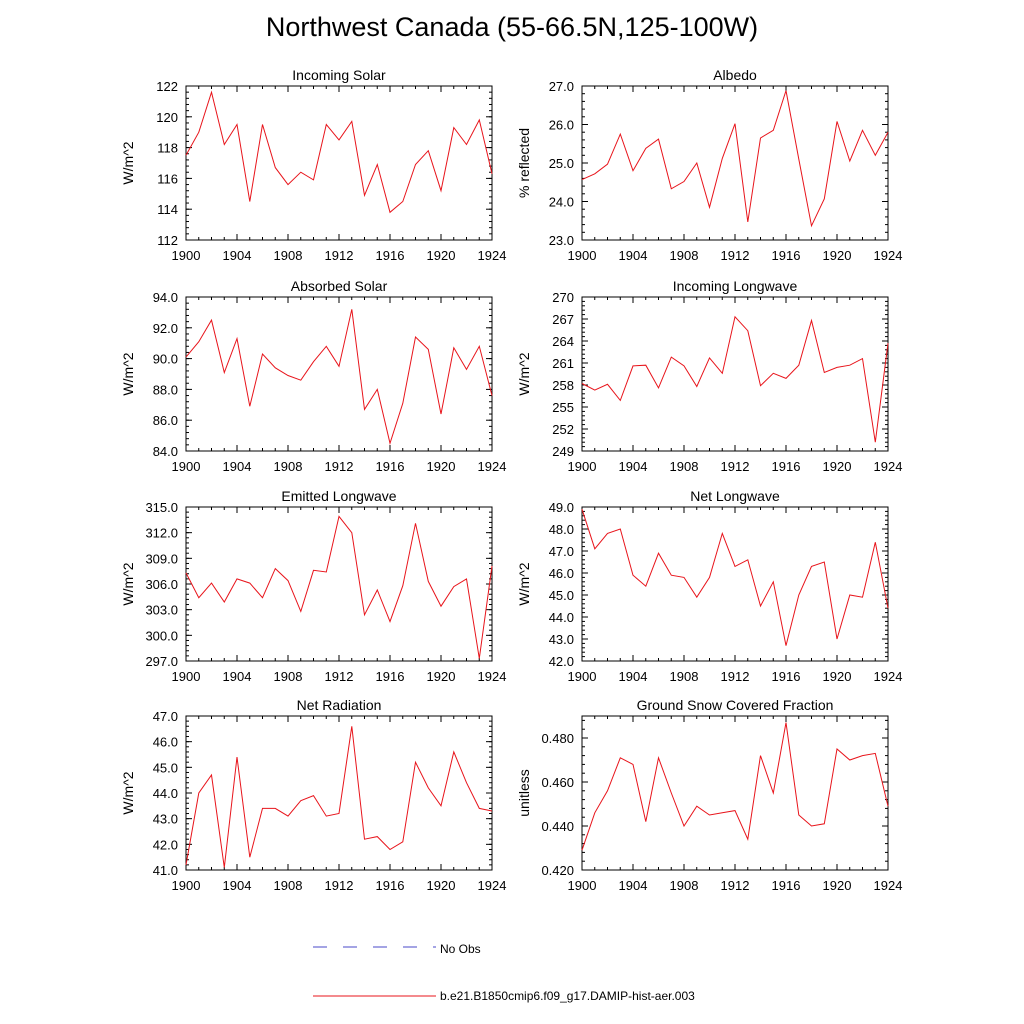 The image size is (1024, 1024). Describe the element at coordinates (167, 178) in the screenshot. I see `y-tick-label: 116` at that location.